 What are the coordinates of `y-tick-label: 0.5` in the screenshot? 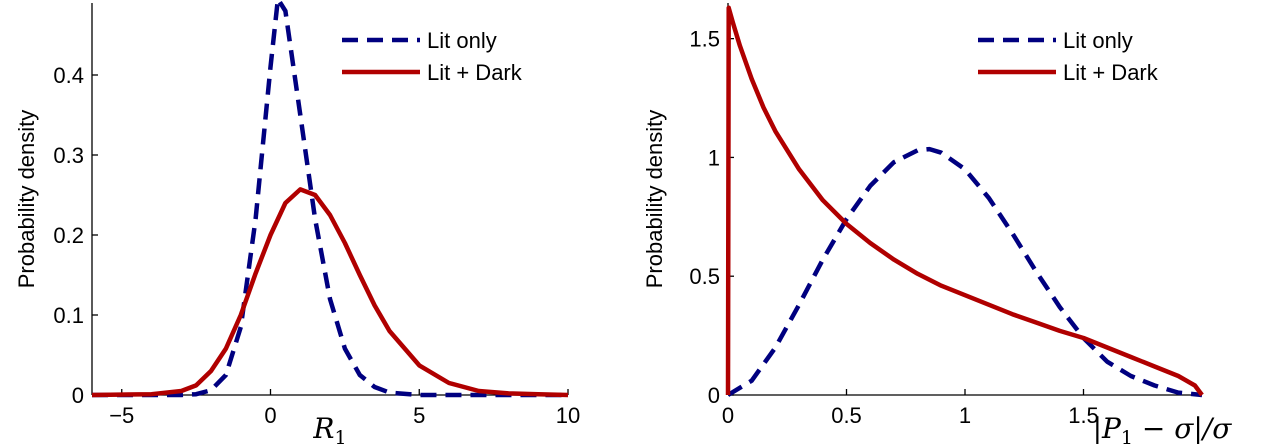 It's located at (704, 276).